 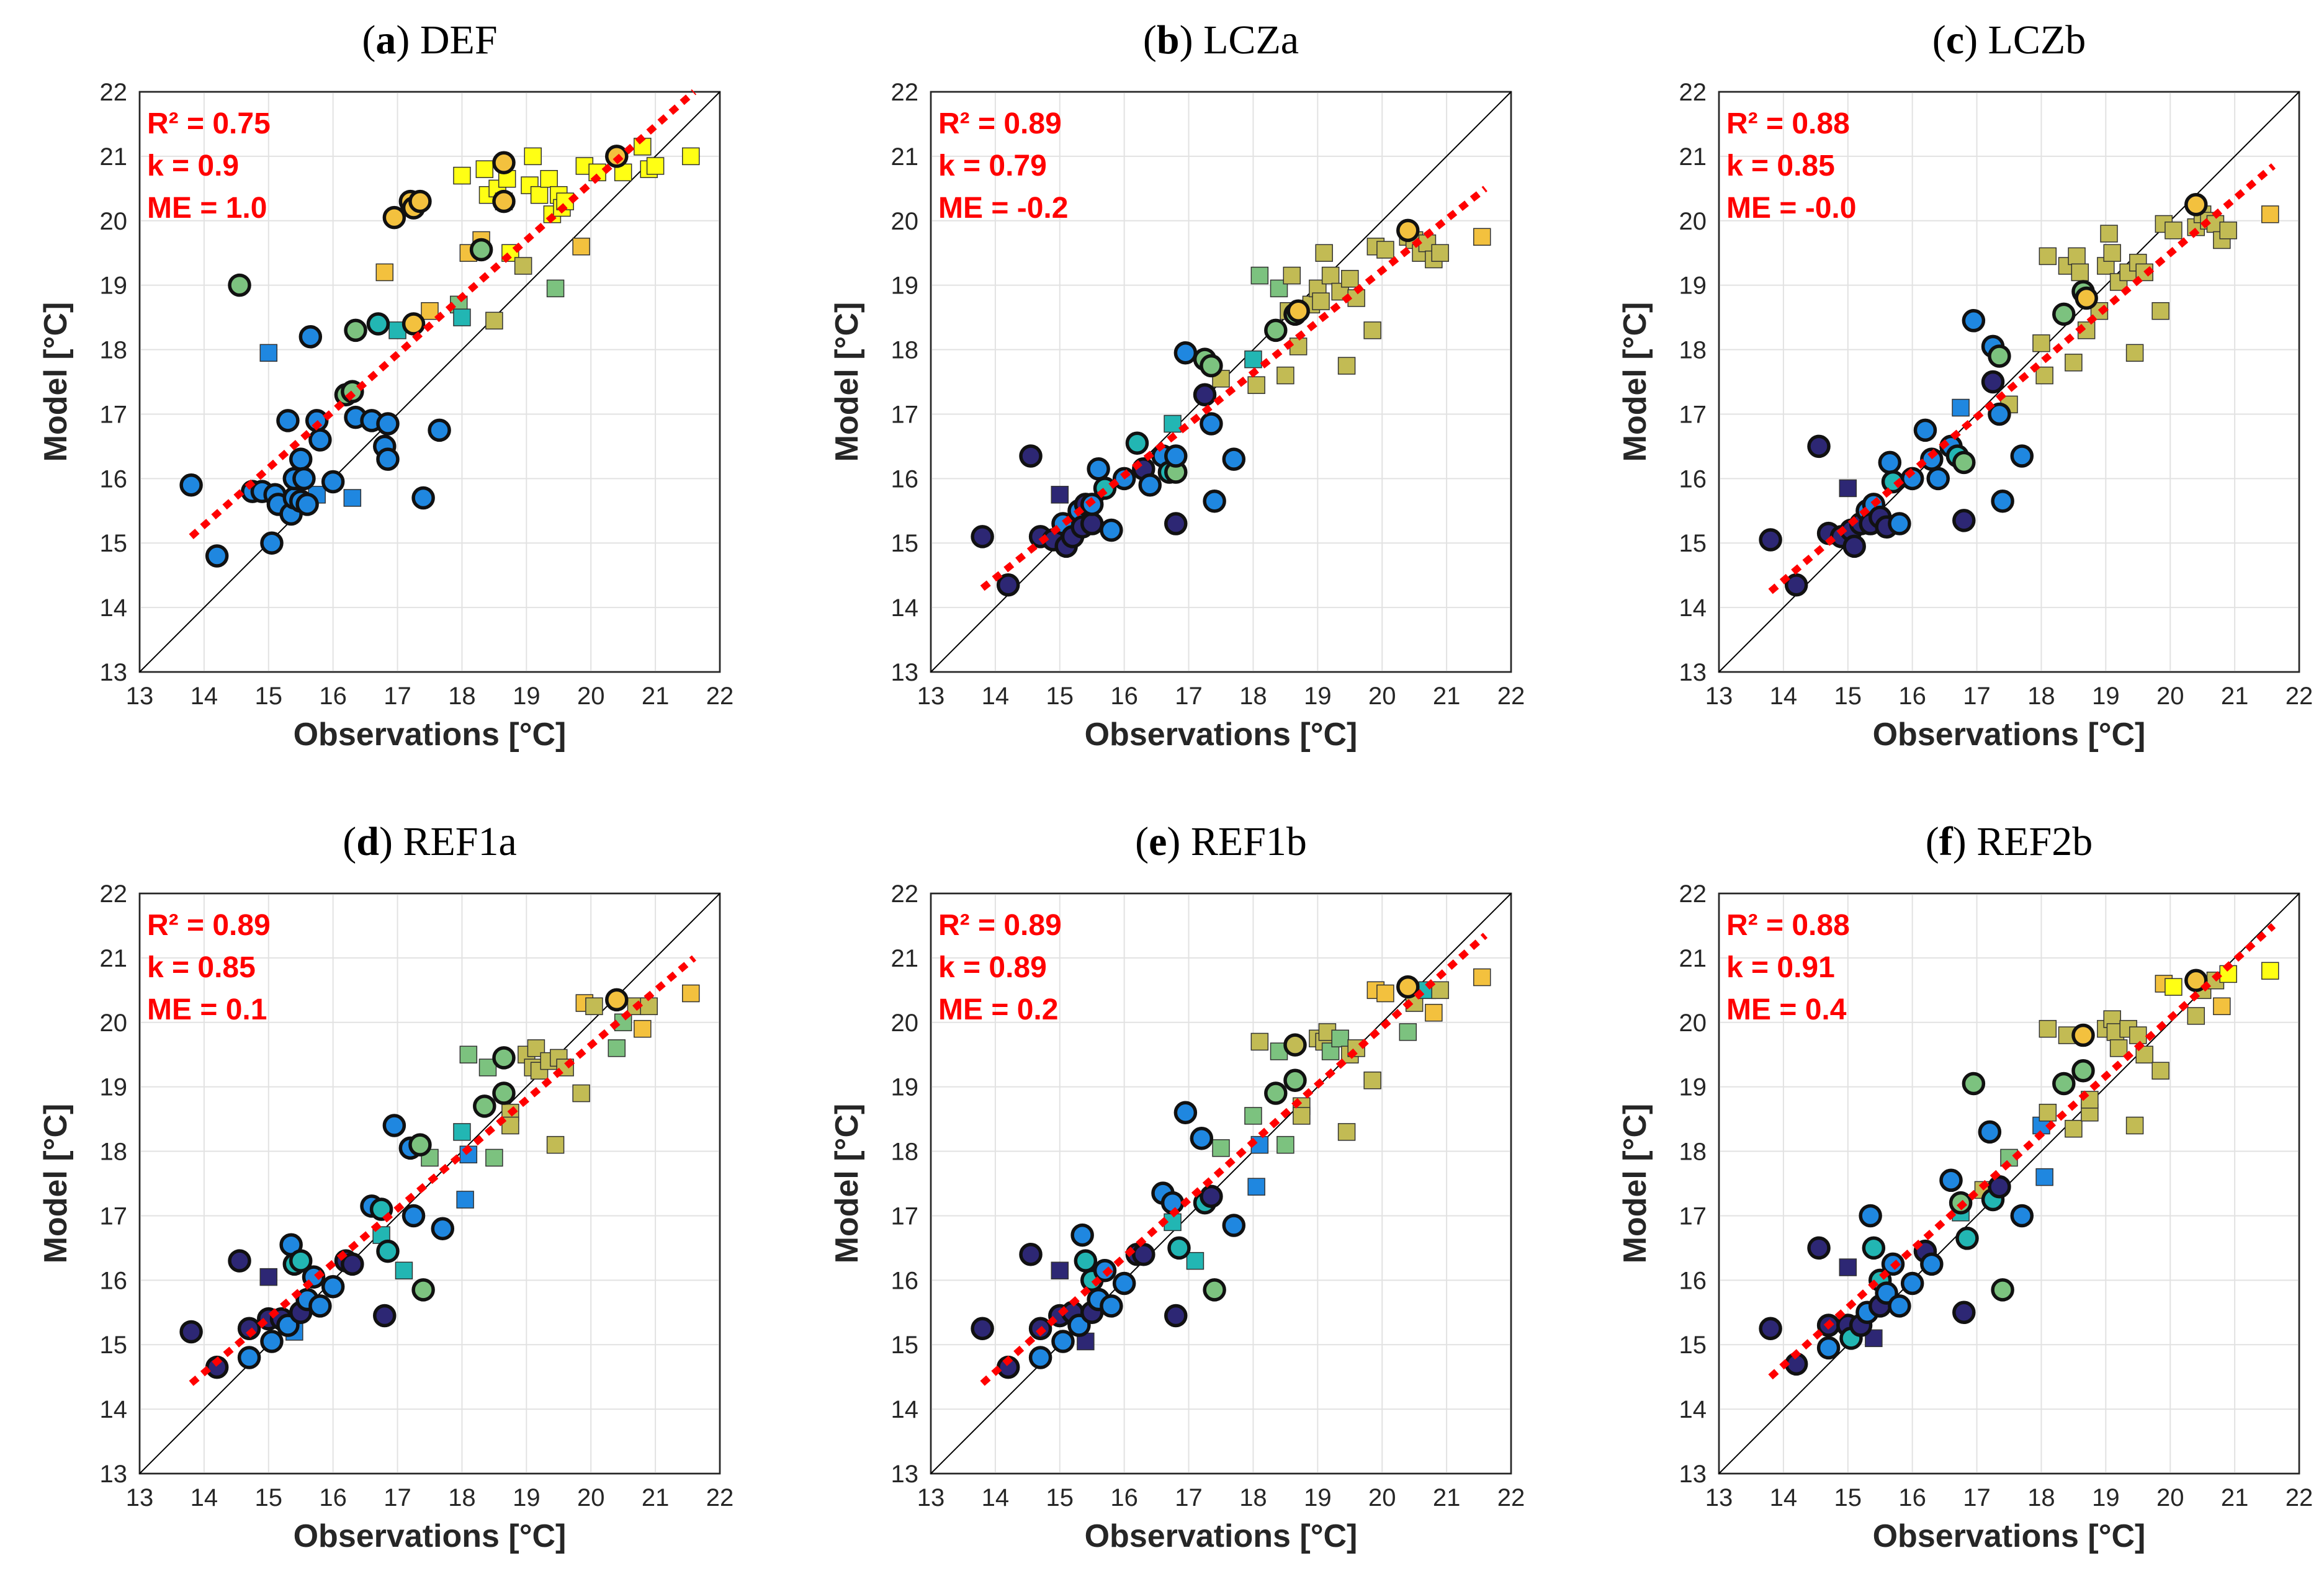 I want to click on x-tick-label: 19, so click(x=2106, y=696).